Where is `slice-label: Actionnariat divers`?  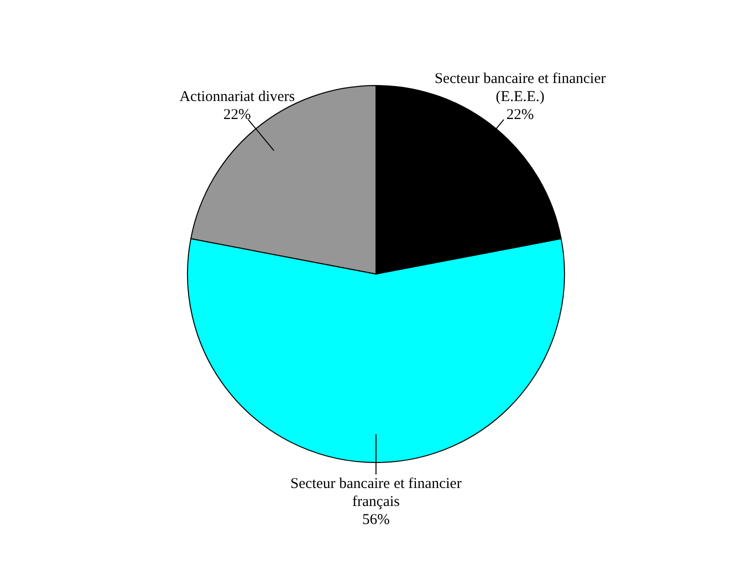 slice-label: Actionnariat divers is located at coordinates (237, 96).